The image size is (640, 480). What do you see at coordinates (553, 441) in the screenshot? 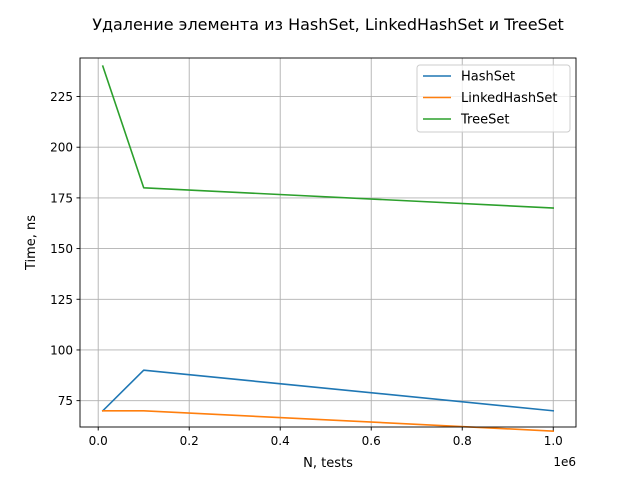
I see `x-tick-label: 1.0` at bounding box center [553, 441].